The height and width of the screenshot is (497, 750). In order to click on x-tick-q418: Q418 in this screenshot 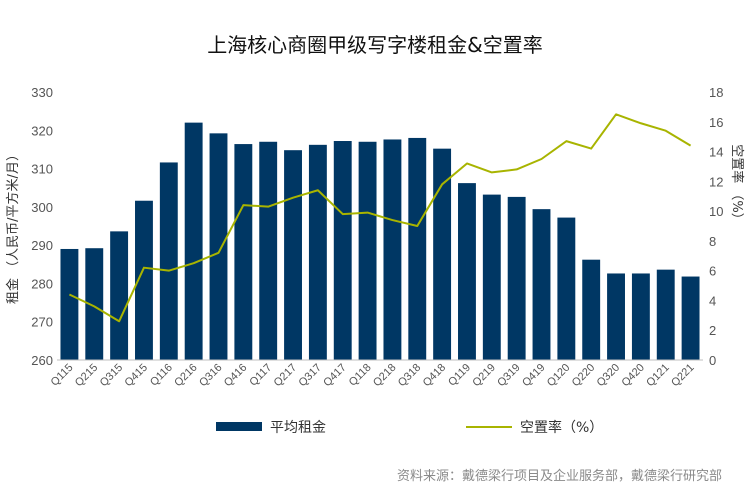, I will do `click(435, 376)`.